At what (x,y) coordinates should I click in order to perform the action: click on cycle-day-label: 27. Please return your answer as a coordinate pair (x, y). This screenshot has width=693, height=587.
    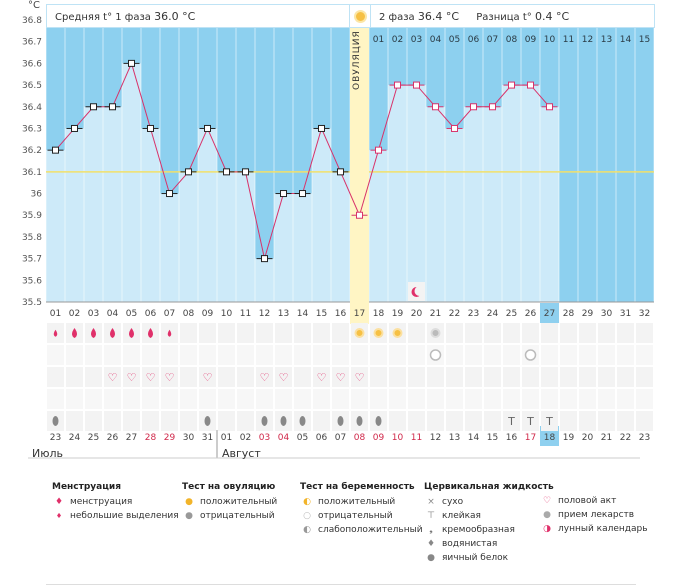
    Looking at the image, I should click on (549, 314).